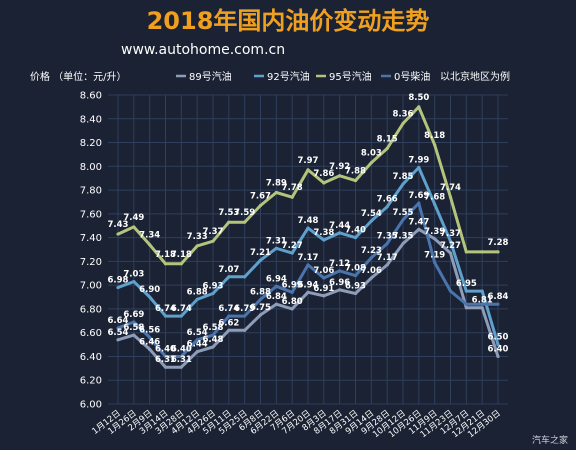 This screenshot has height=450, width=576. What do you see at coordinates (292, 188) in the screenshot?
I see `data-label: 7.78` at bounding box center [292, 188].